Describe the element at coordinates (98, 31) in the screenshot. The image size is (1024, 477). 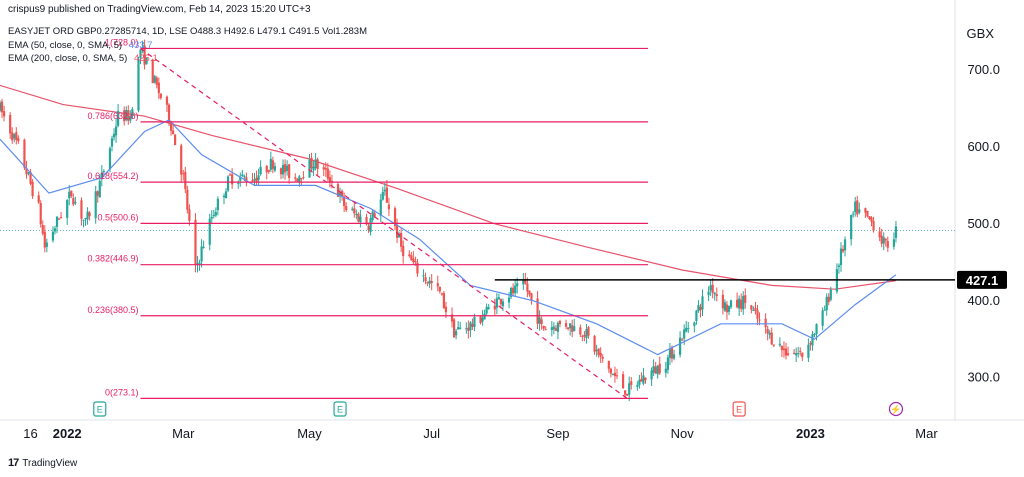
I see `symbol-name: EASYJET ORD GBP0.27285714, 1D, LSE` at that location.